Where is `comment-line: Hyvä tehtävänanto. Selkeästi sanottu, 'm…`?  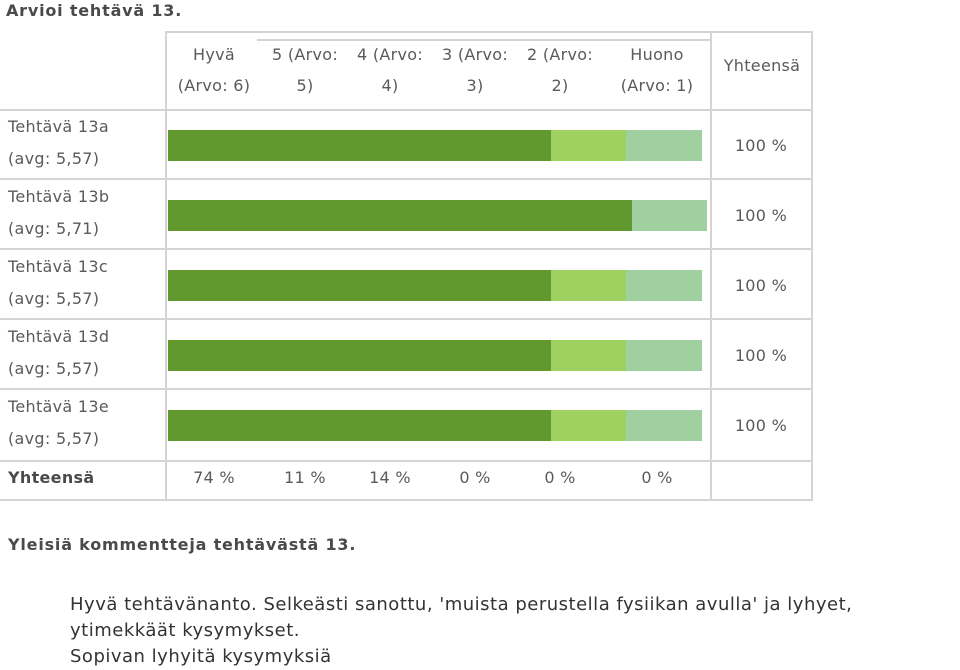 comment-line: Hyvä tehtävänanto. Selkeästi sanottu, 'm… is located at coordinates (461, 604).